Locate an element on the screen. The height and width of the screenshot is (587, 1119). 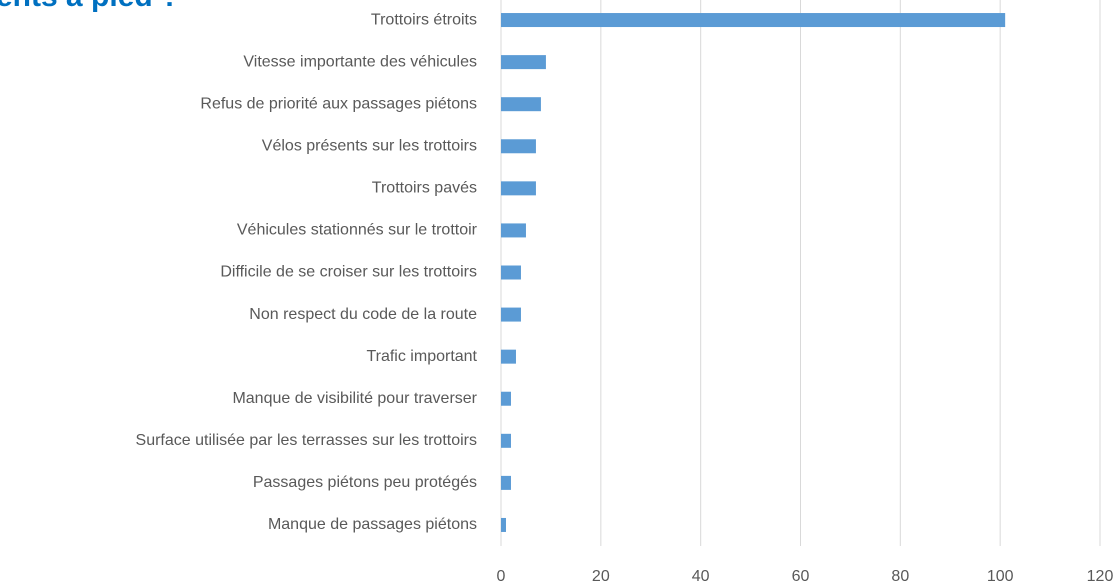
y-tick-label: Passages piétons peu protégés is located at coordinates (365, 482).